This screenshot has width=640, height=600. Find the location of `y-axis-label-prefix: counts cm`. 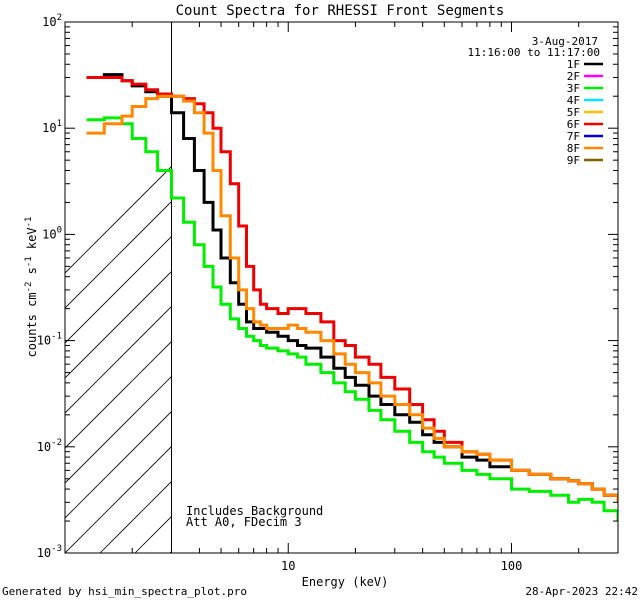

y-axis-label-prefix: counts cm is located at coordinates (32, 324).